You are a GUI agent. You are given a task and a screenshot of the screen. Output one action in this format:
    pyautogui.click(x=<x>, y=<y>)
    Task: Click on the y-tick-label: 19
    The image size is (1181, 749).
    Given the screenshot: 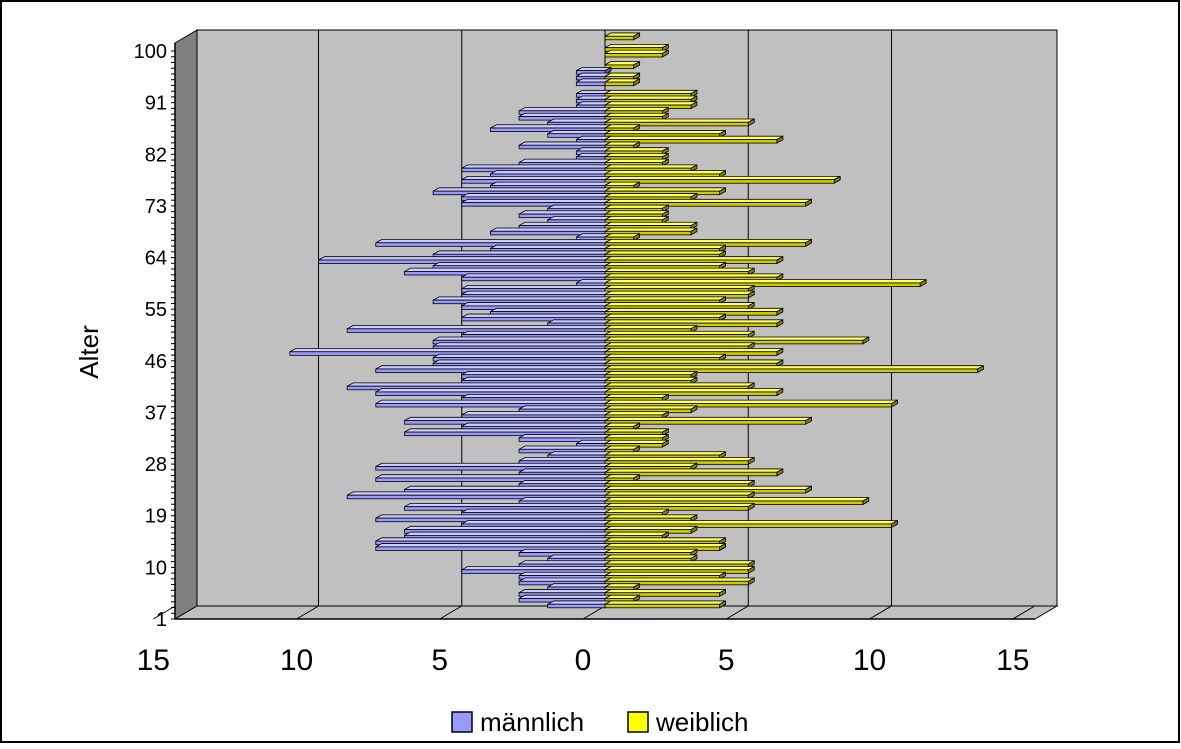 What is the action you would take?
    pyautogui.click(x=156, y=517)
    